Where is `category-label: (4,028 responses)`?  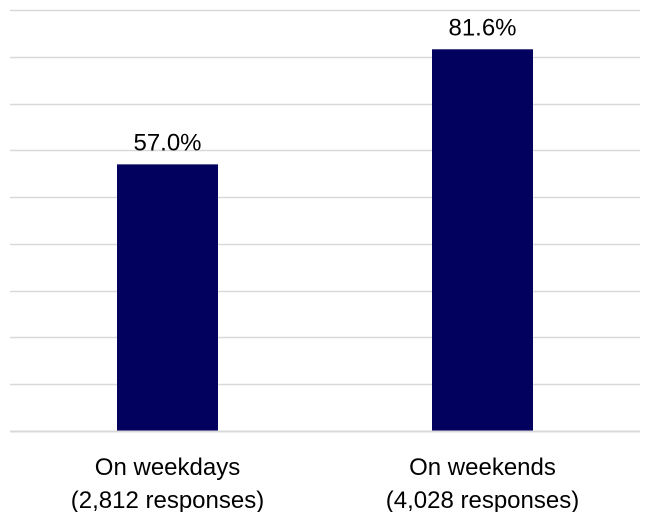
category-label: (4,028 responses) is located at coordinates (482, 499).